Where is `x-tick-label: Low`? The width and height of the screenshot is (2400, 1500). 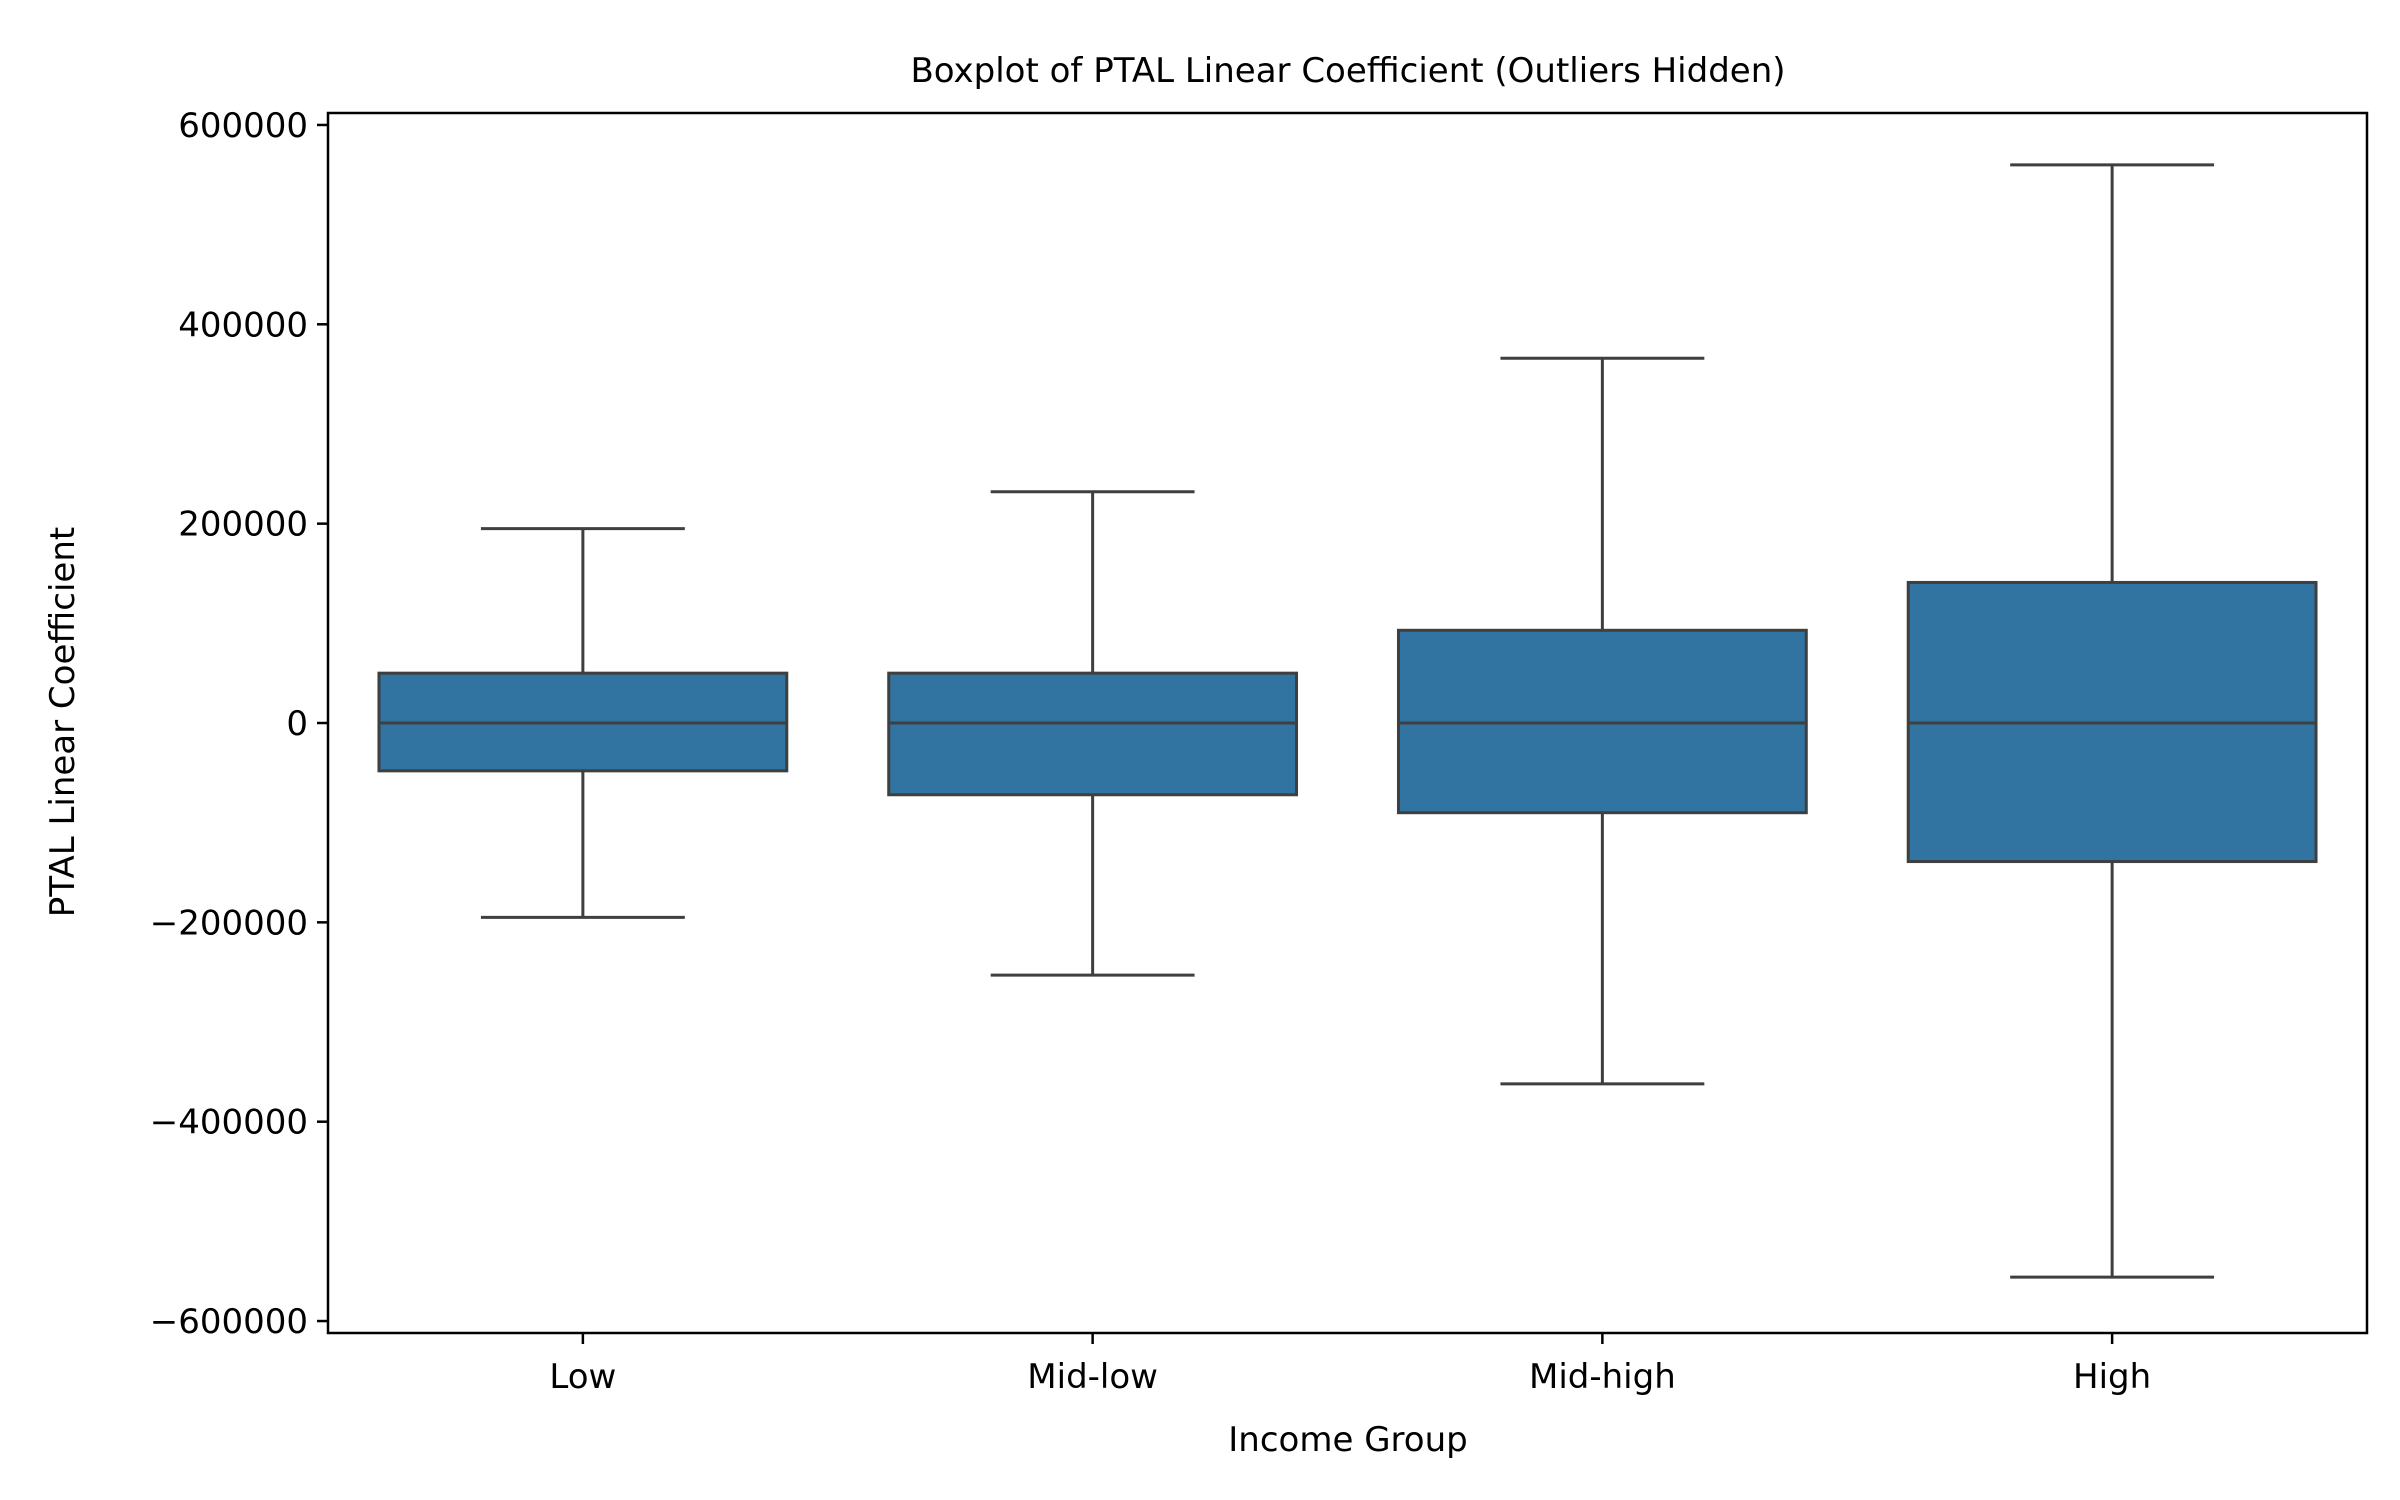 x-tick-label: Low is located at coordinates (582, 1377).